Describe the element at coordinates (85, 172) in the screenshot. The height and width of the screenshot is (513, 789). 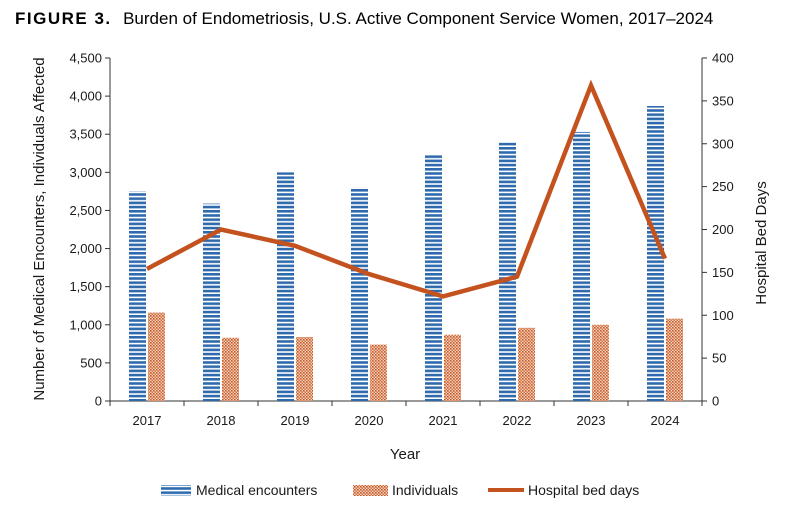
I see `left-tick-label: 3,000` at that location.